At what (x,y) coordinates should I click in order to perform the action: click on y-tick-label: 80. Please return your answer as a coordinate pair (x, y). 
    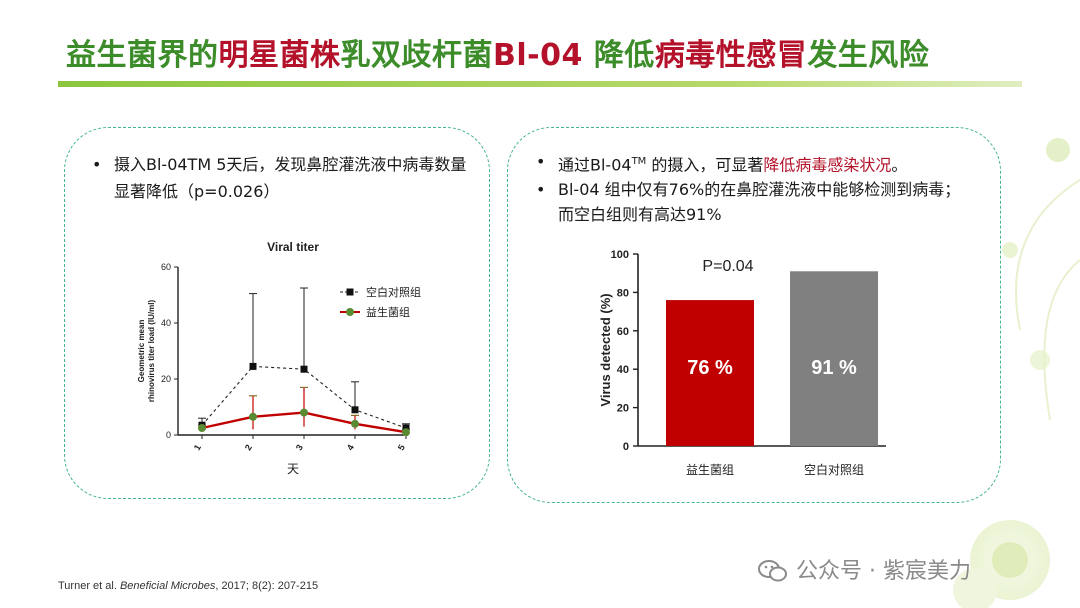
    Looking at the image, I should click on (623, 293).